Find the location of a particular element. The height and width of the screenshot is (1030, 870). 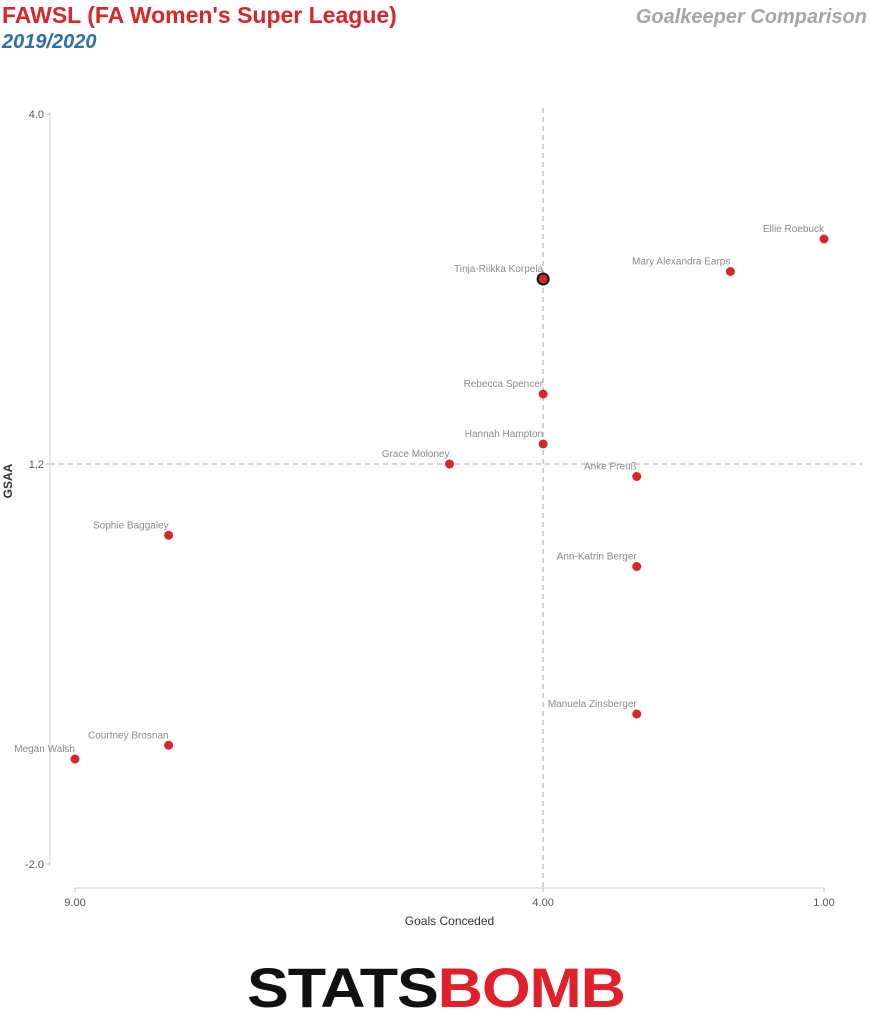

data-point: Ann-Katrin Berger is located at coordinates (599, 561).